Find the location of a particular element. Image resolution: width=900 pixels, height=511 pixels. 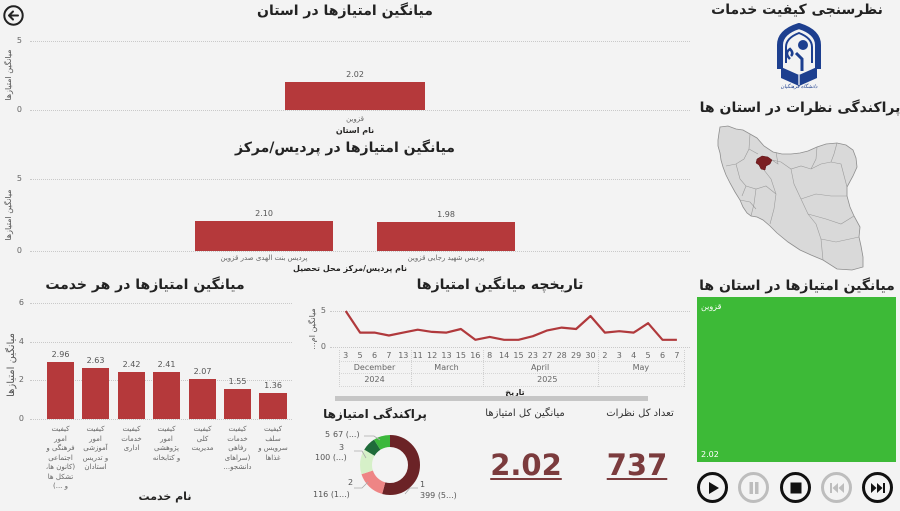

treemap-tile-value: 2.02 is located at coordinates (710, 454).